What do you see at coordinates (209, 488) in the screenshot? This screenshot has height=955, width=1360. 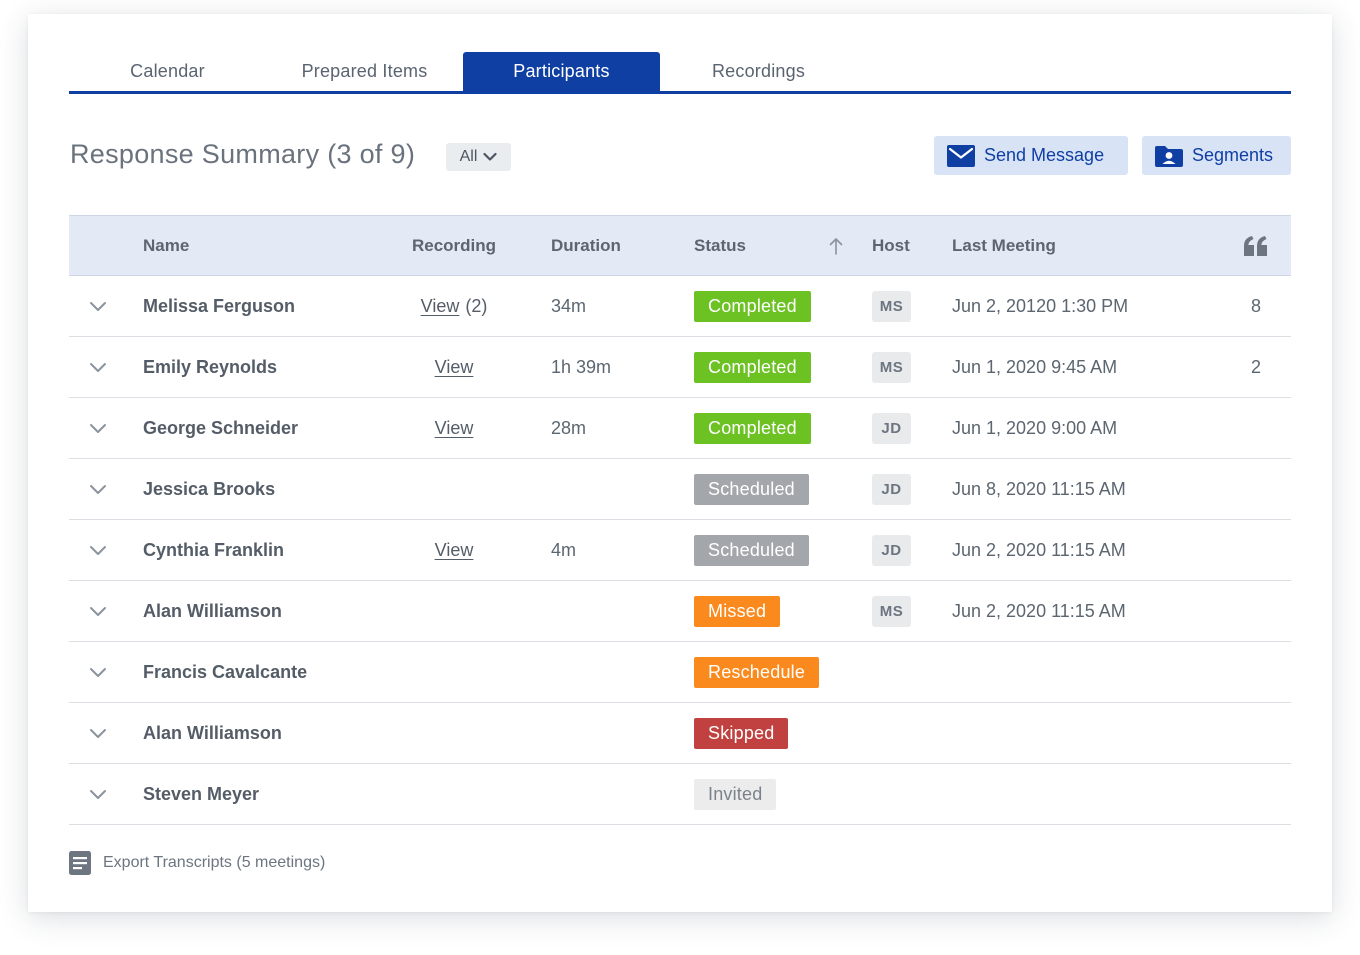 I see `participant-name: Jessica Brooks` at bounding box center [209, 488].